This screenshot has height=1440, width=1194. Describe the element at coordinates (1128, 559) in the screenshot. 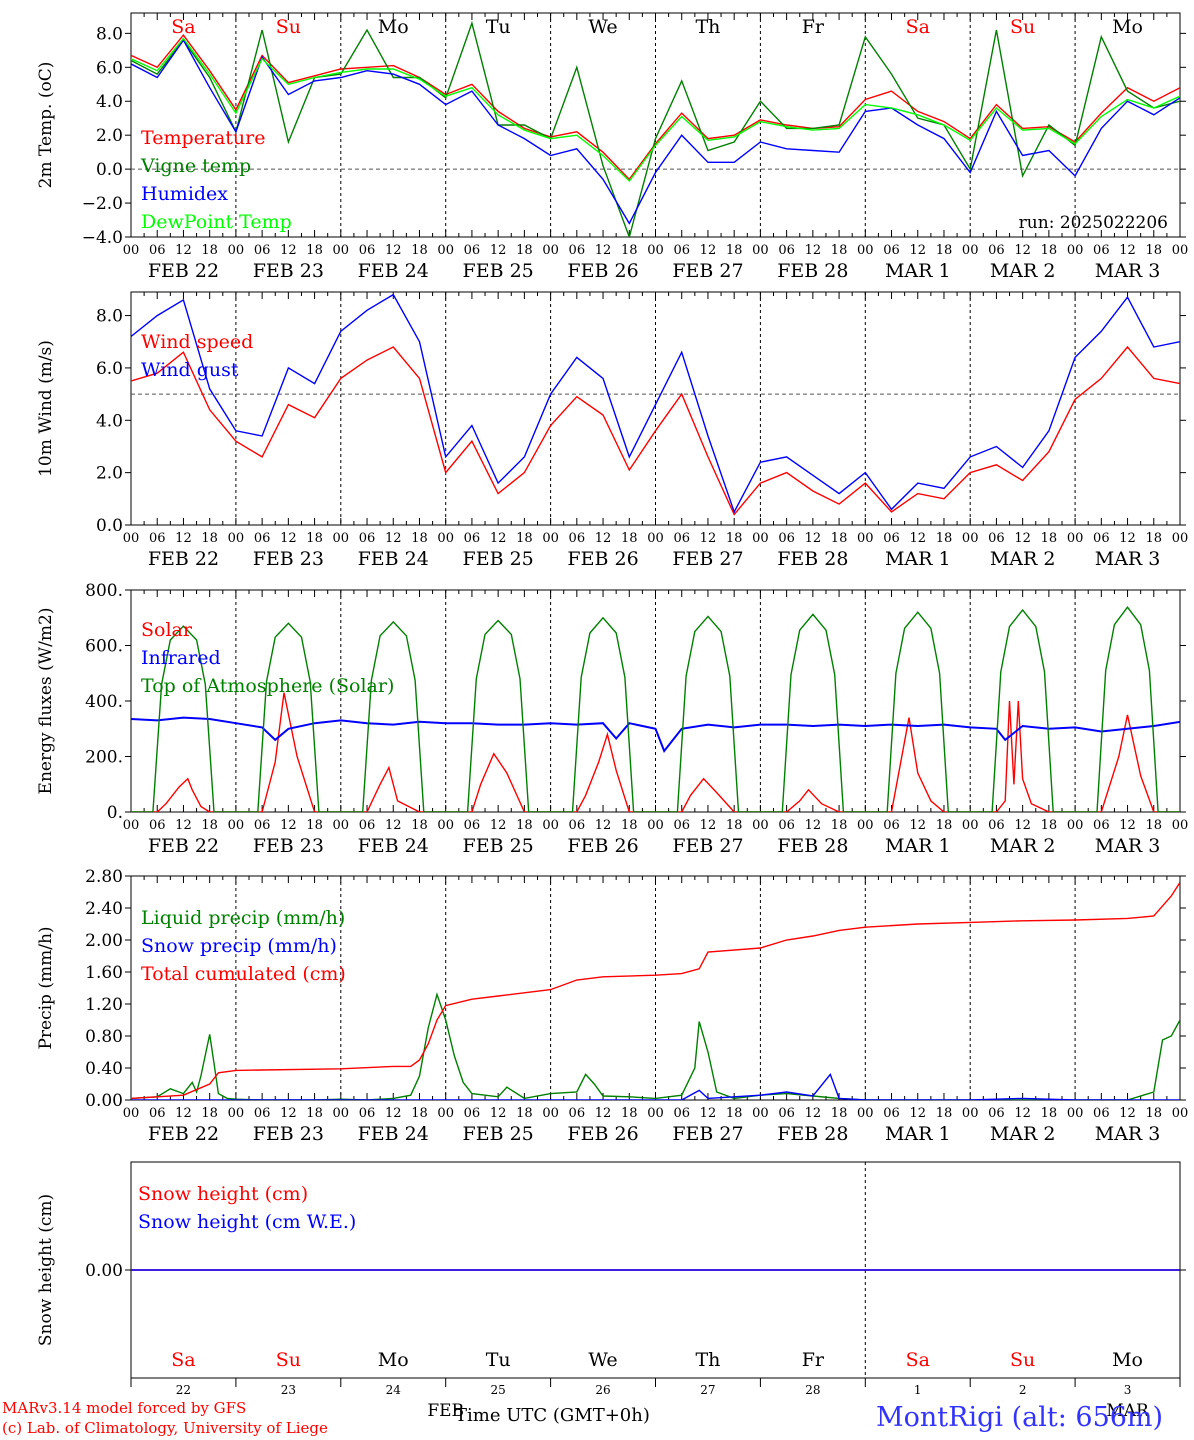

I see `date-label: MAR 3` at that location.